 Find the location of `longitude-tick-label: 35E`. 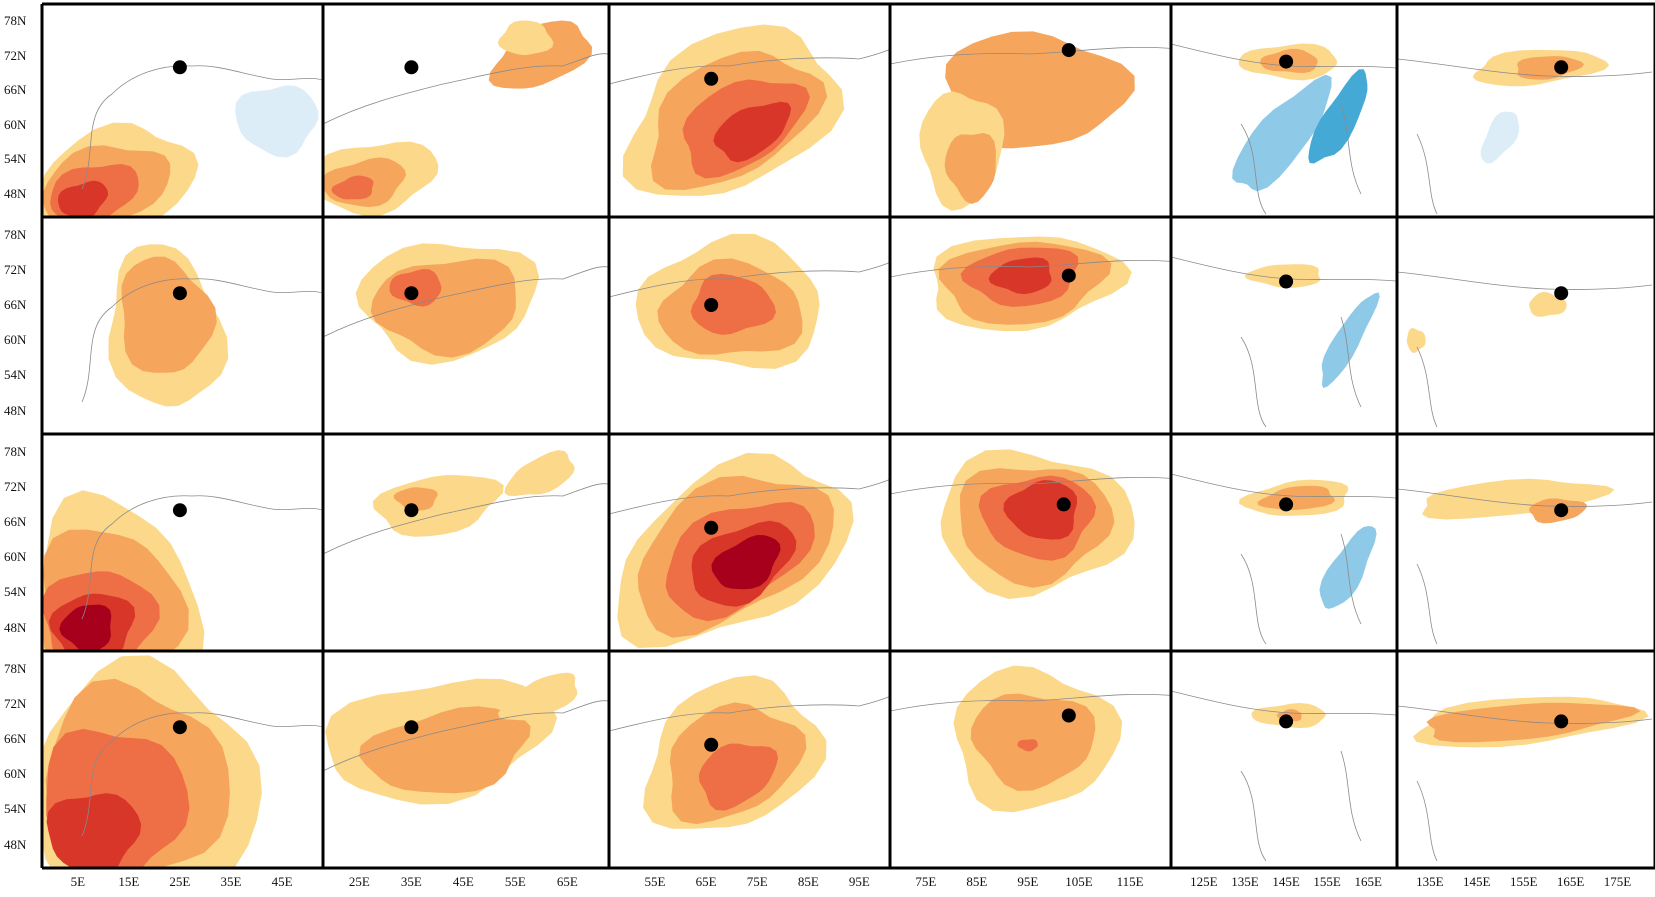

longitude-tick-label: 35E is located at coordinates (231, 881).